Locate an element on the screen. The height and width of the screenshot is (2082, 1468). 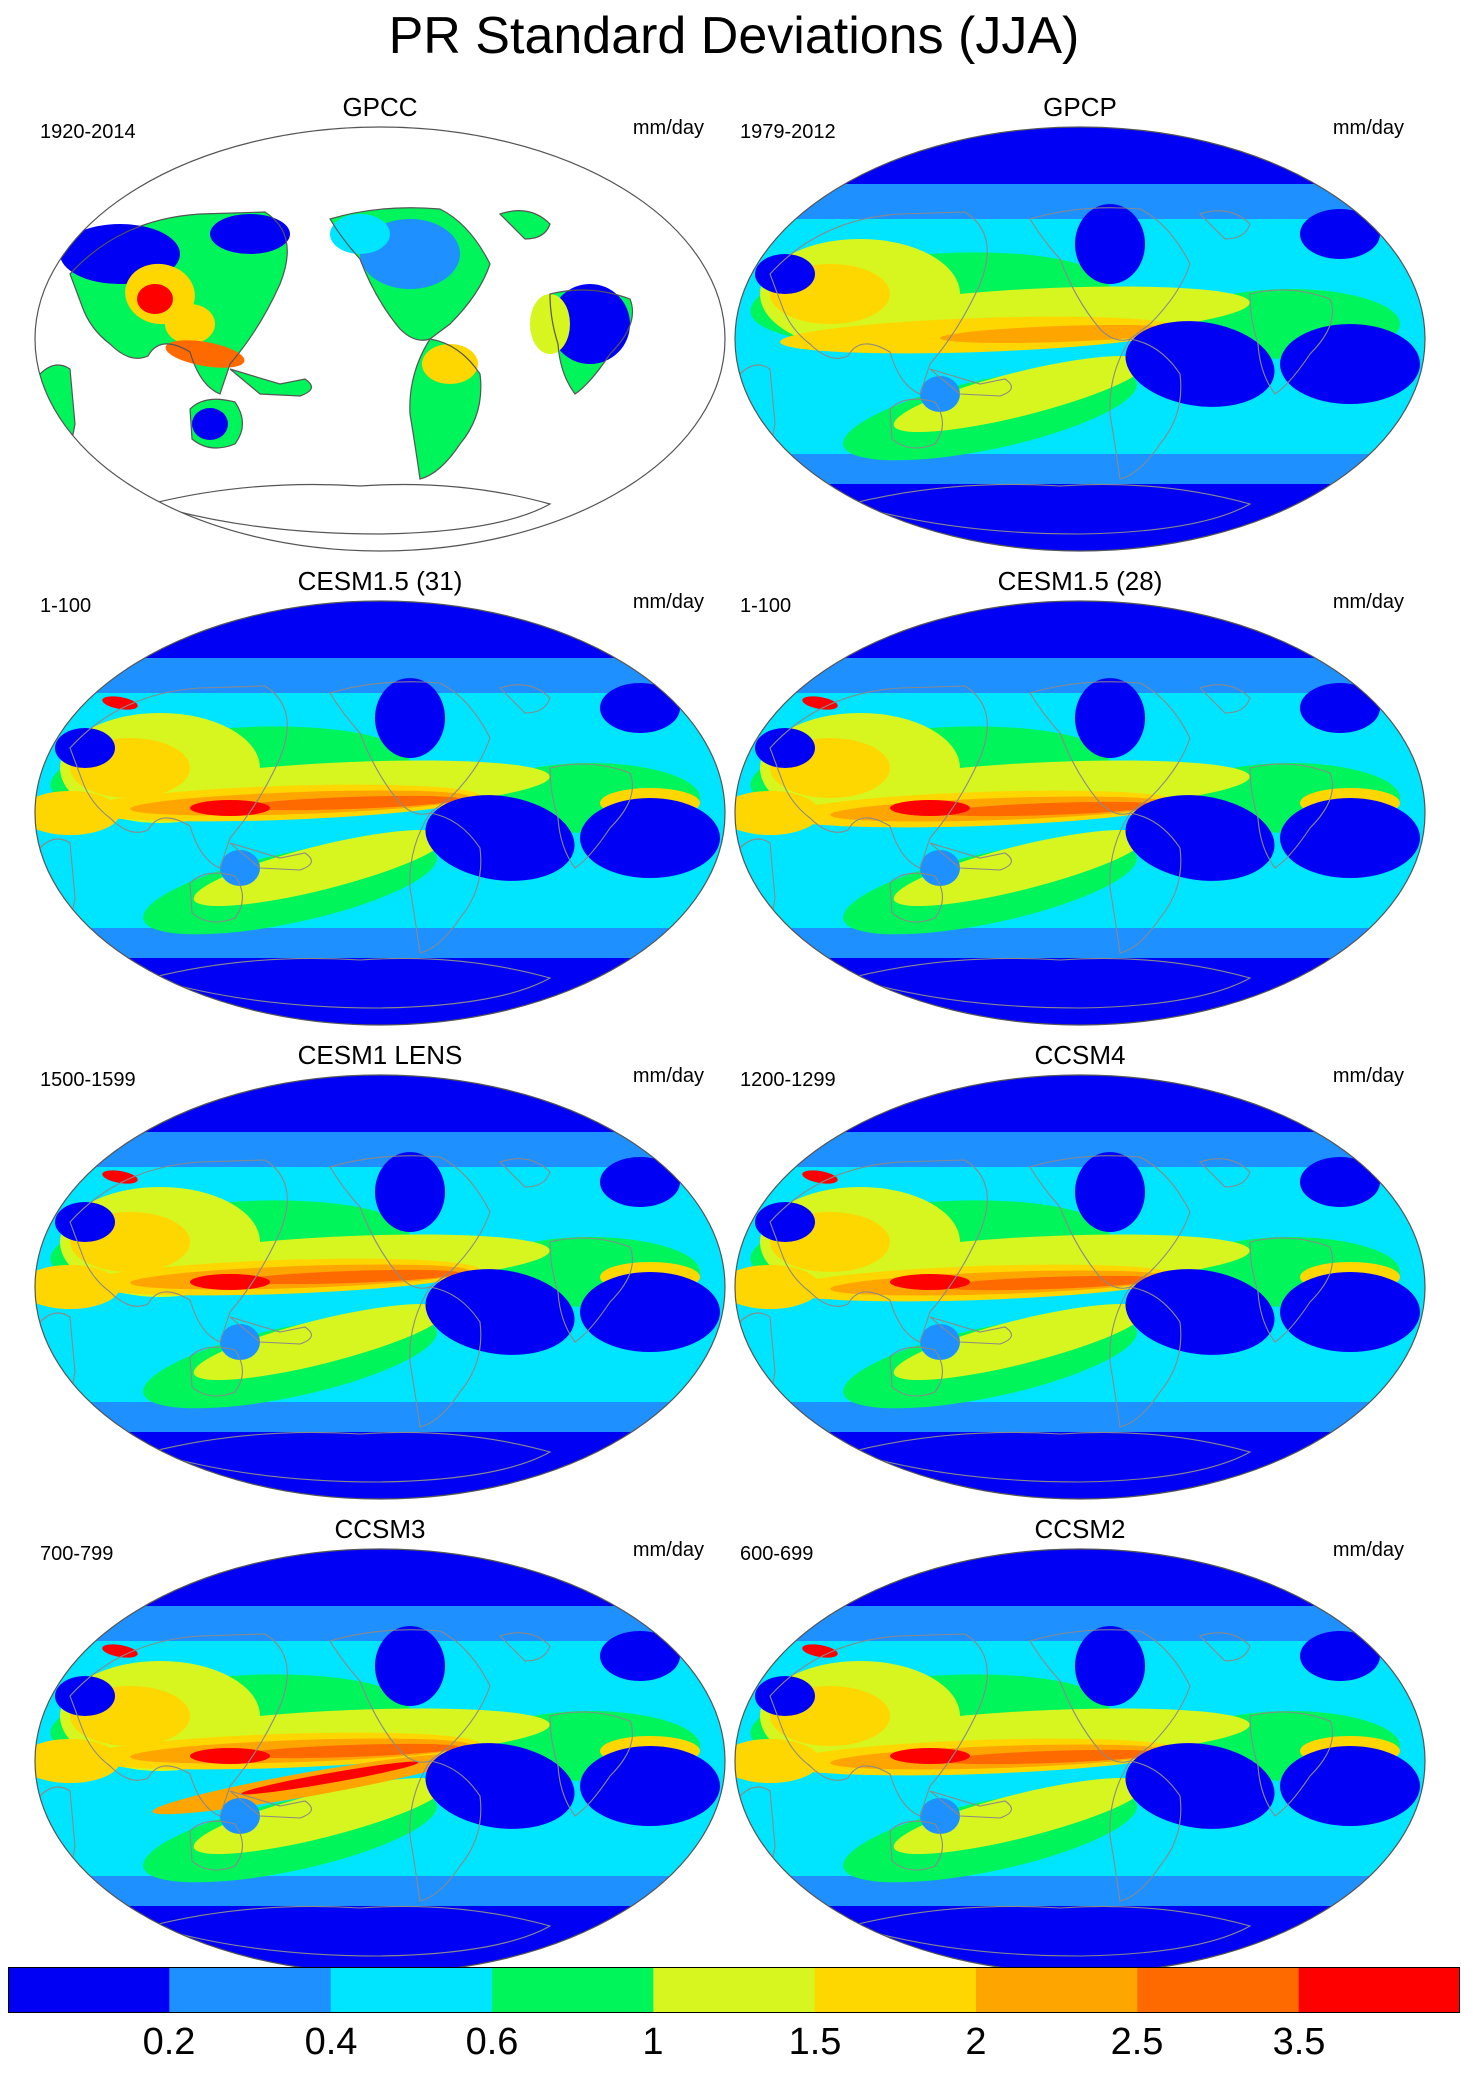
map-panel-gpcc: GPCC 1920-2014 mm/day is located at coordinates (380, 327).